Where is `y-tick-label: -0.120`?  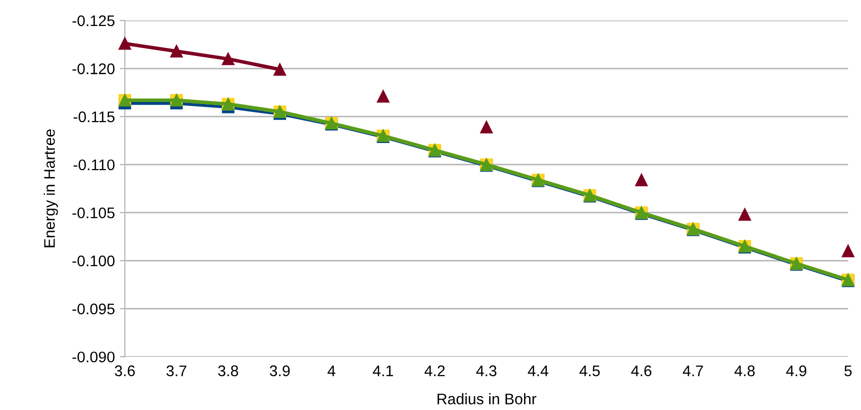 y-tick-label: -0.120 is located at coordinates (93, 68).